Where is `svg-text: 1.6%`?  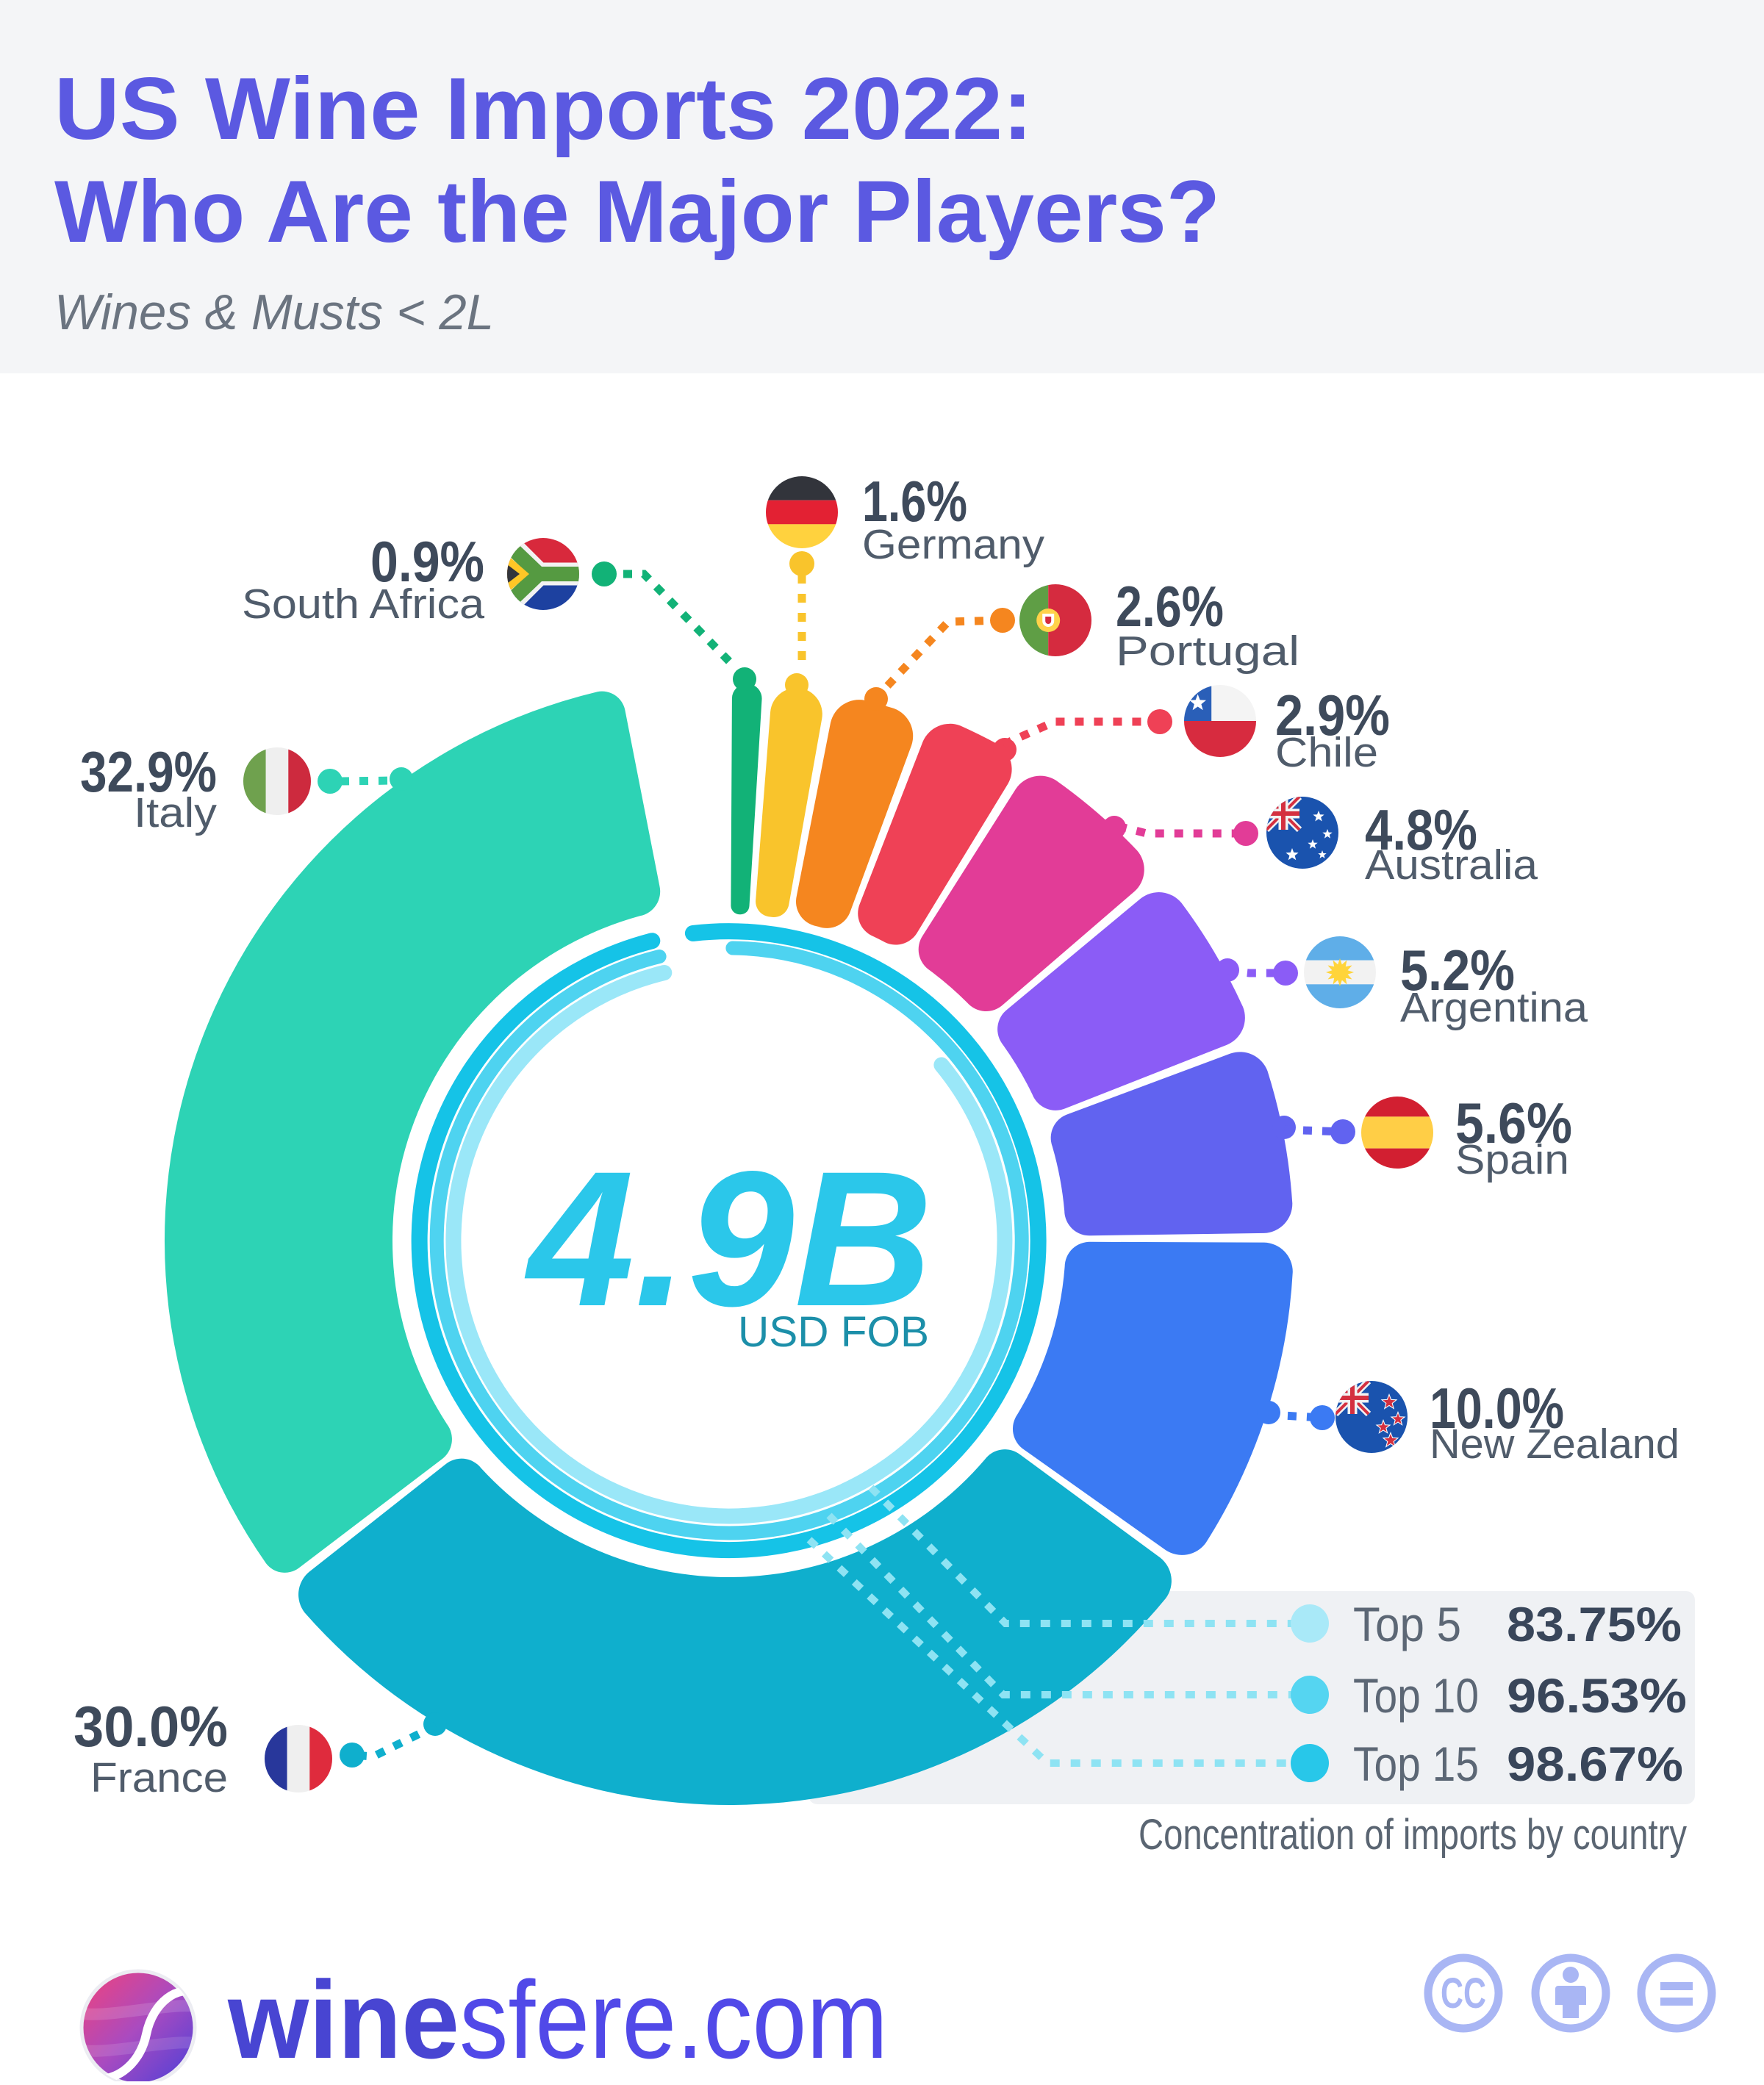 svg-text: 1.6% is located at coordinates (914, 501).